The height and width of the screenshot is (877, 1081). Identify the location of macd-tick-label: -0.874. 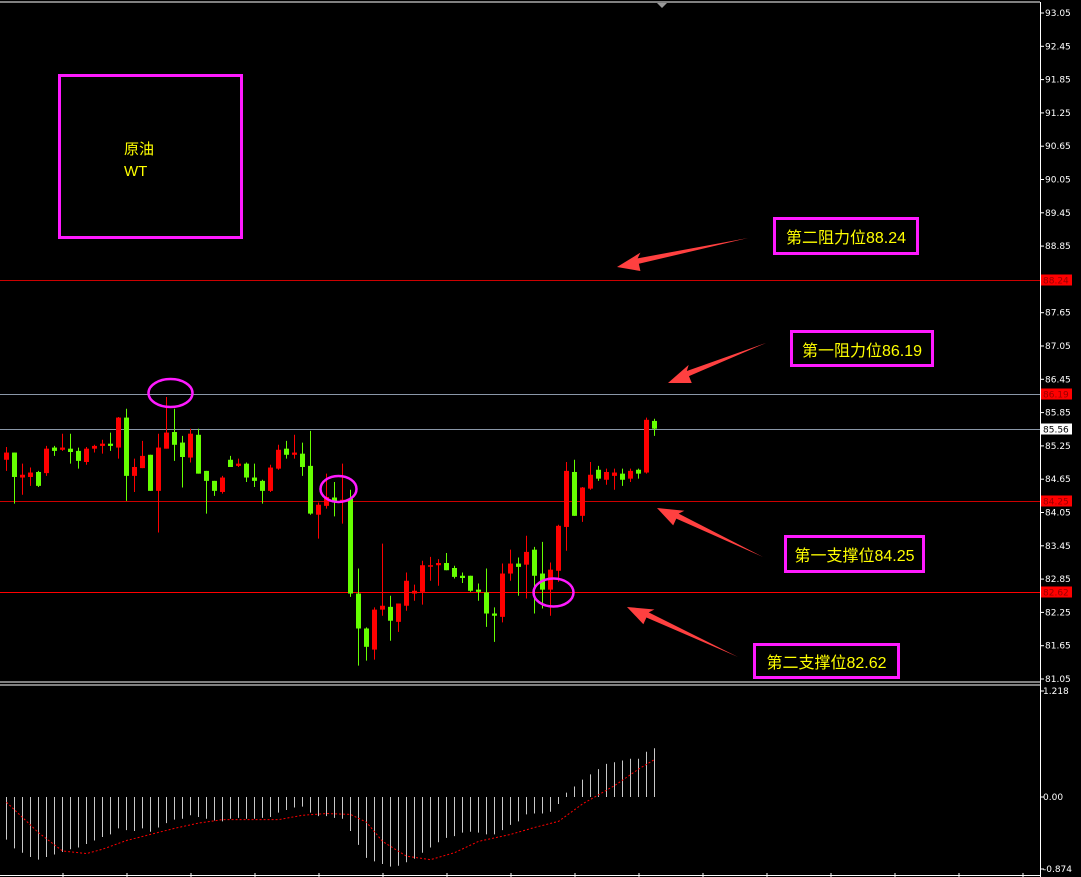
(1057, 870).